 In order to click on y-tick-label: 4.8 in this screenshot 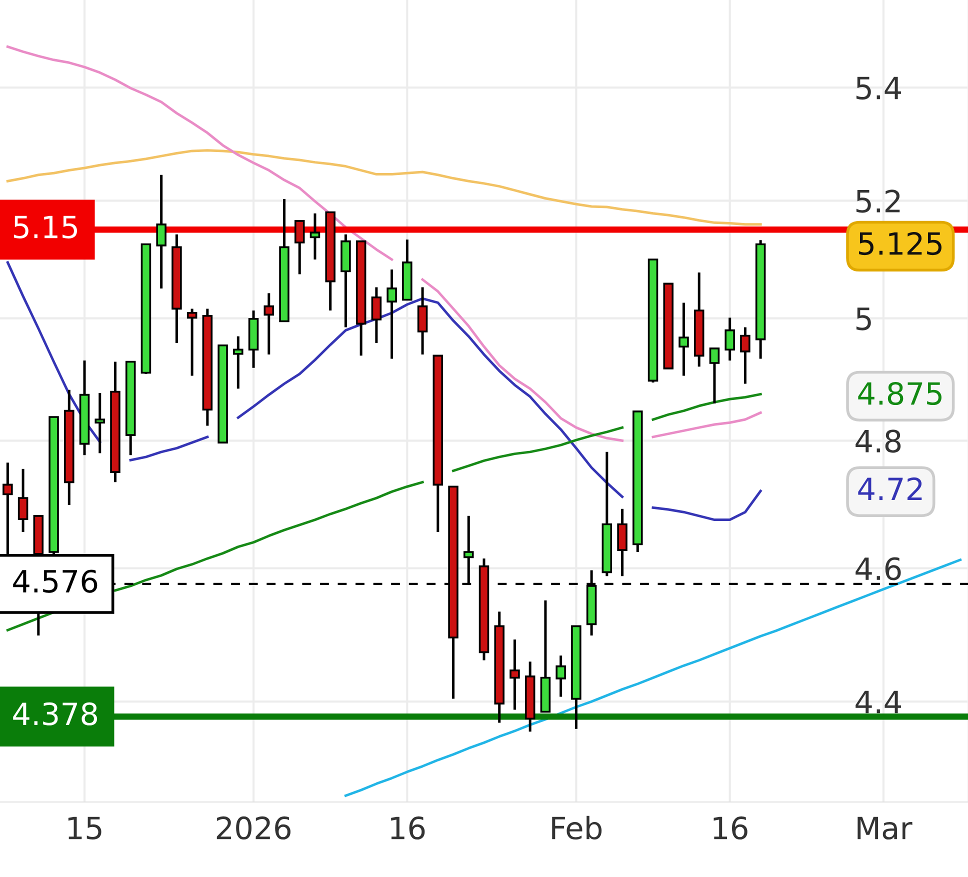, I will do `click(878, 441)`.